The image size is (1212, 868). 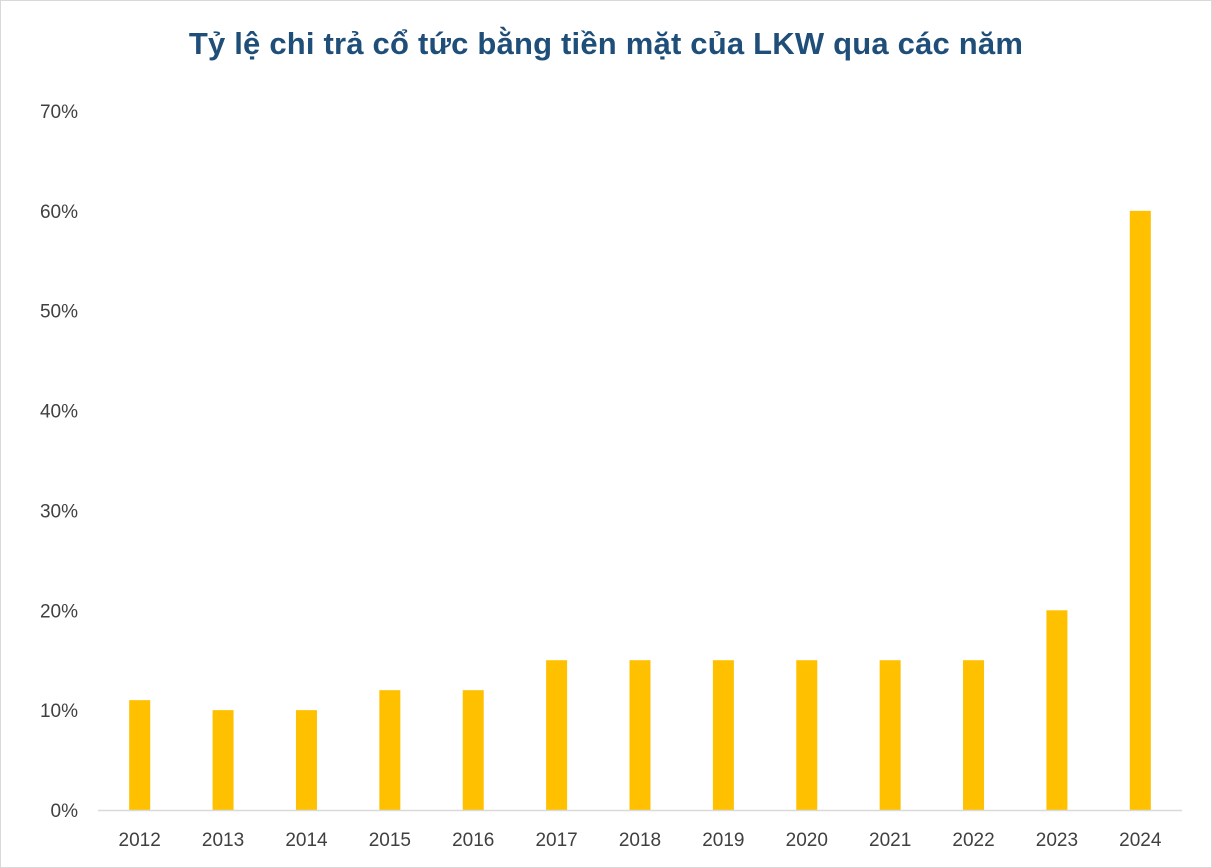 What do you see at coordinates (1140, 840) in the screenshot?
I see `x-tick-label: 2024` at bounding box center [1140, 840].